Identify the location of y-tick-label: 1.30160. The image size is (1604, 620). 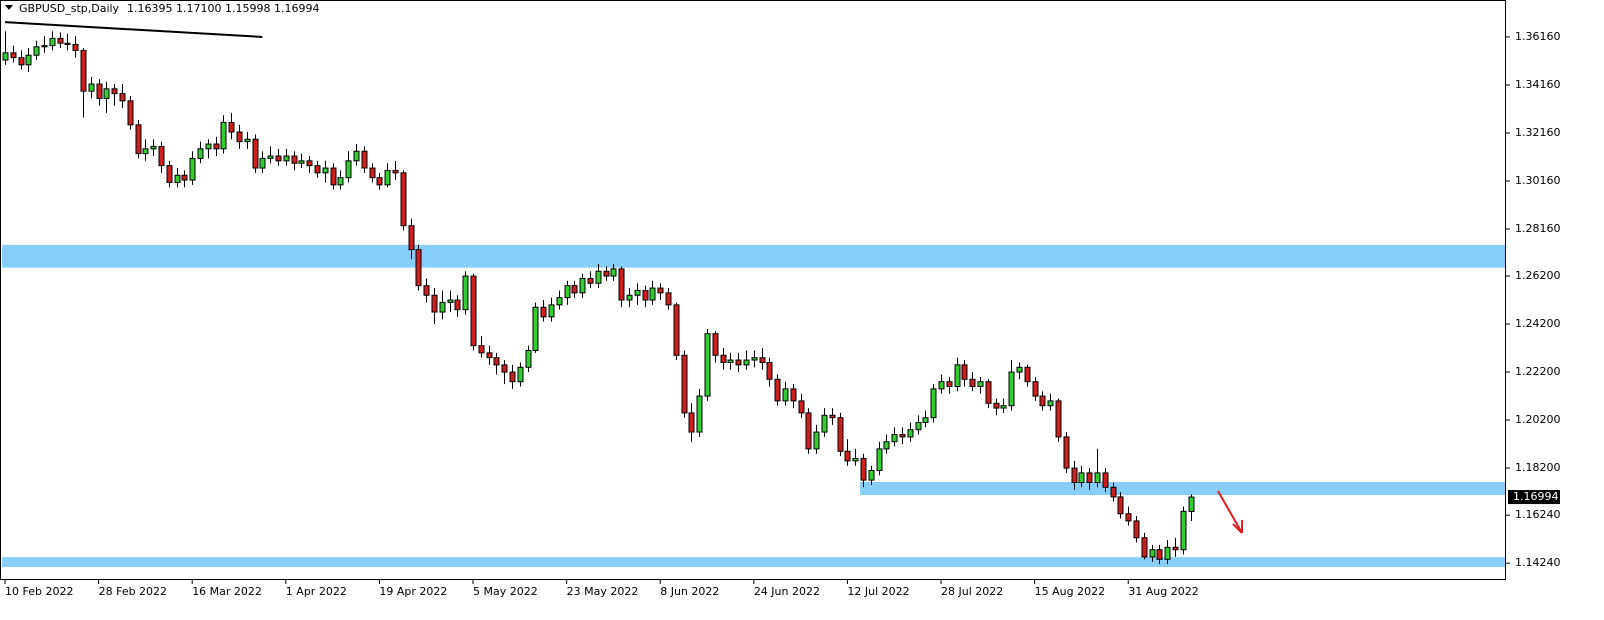
(1538, 180).